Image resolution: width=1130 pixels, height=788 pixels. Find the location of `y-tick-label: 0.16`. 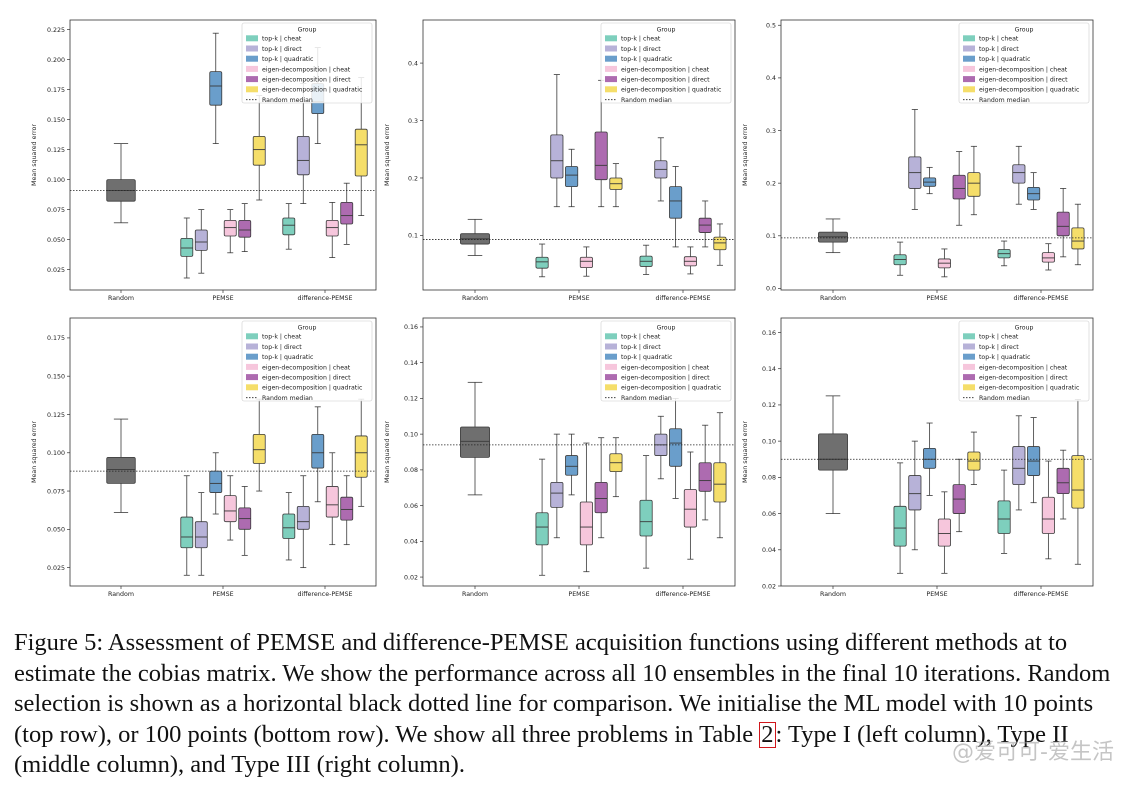

y-tick-label: 0.16 is located at coordinates (411, 327).